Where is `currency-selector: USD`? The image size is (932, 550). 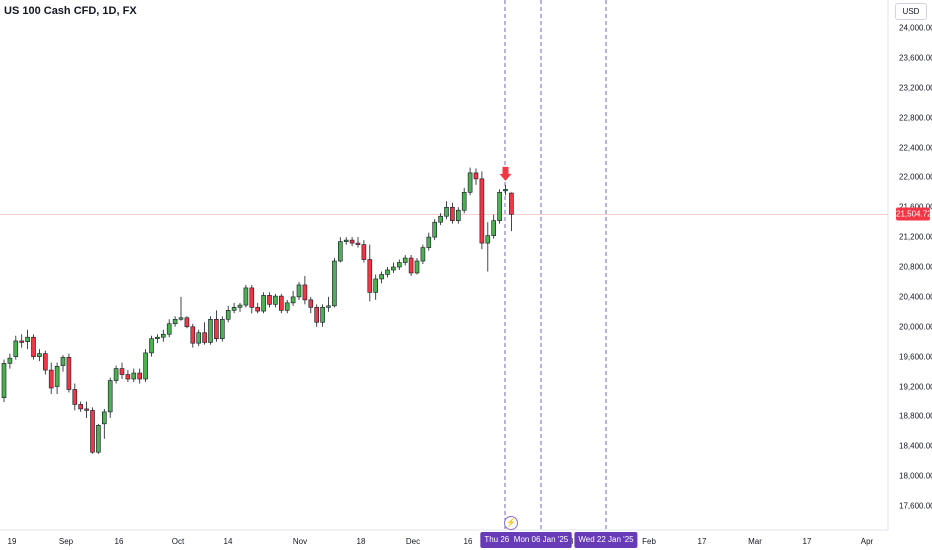
currency-selector: USD is located at coordinates (911, 11).